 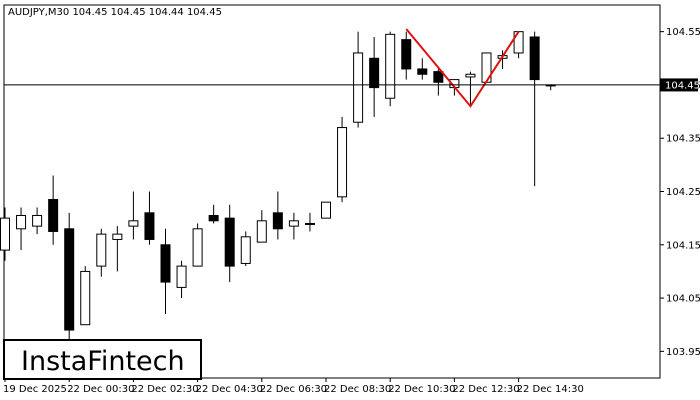 I want to click on current-price-badge: 104.45, so click(x=680, y=85).